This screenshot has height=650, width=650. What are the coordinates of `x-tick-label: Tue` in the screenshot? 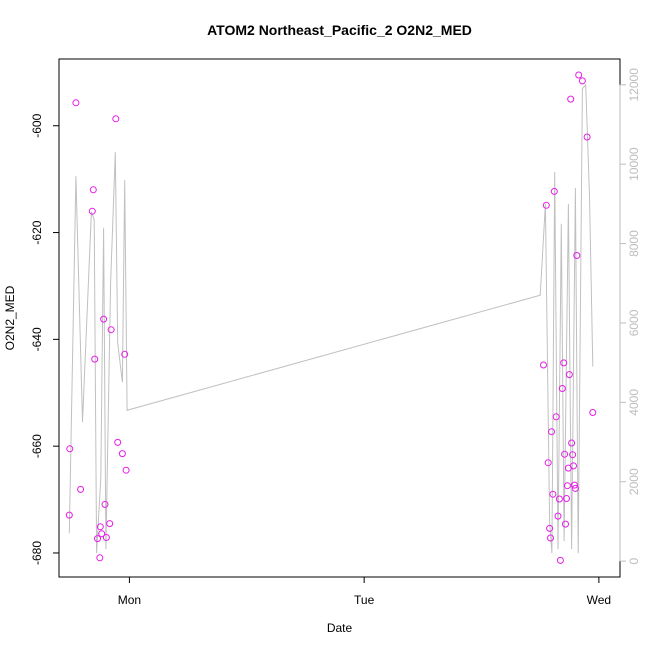 It's located at (364, 600).